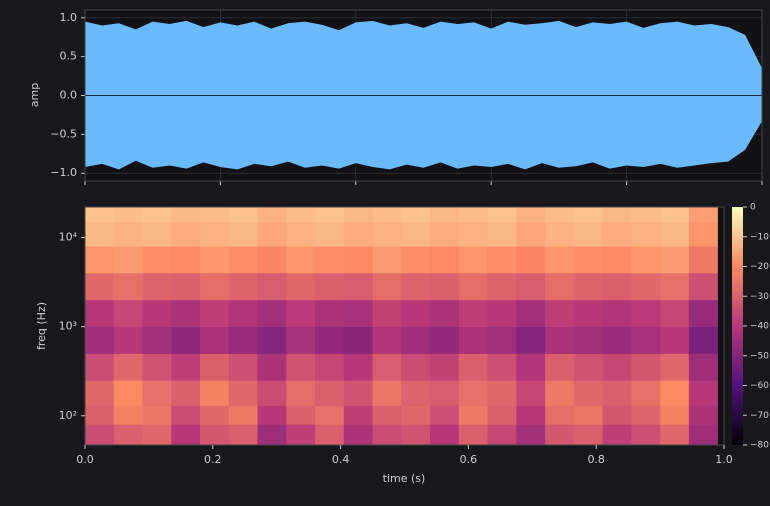 This screenshot has height=506, width=770. Describe the element at coordinates (68, 415) in the screenshot. I see `y-tick-label: 10²` at that location.